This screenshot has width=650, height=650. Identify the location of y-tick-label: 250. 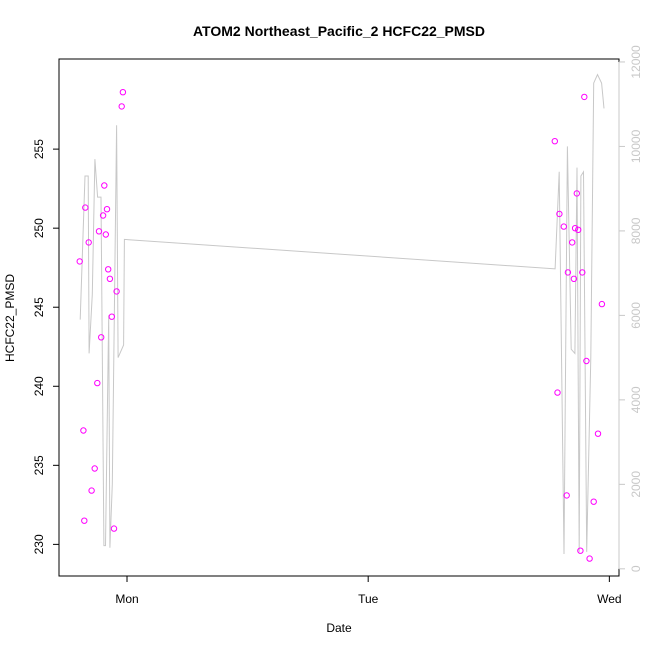
(39, 228).